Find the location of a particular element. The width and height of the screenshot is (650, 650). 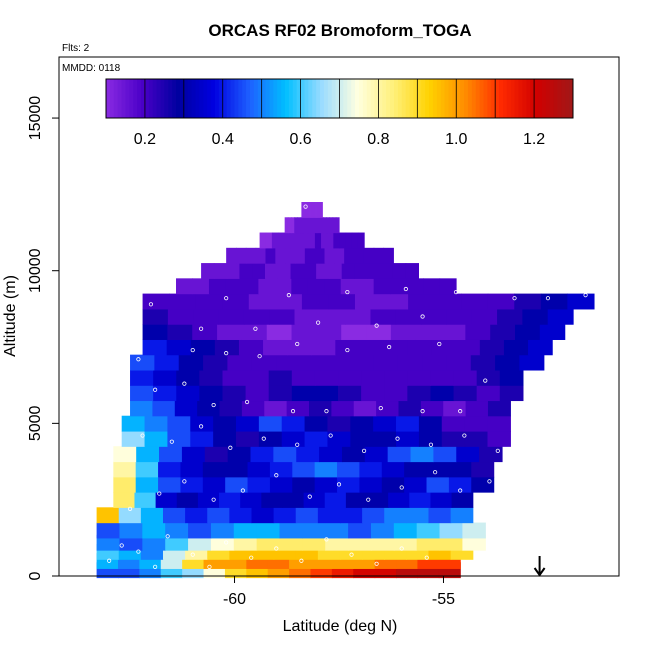

x-tick-label: -60 is located at coordinates (234, 599).